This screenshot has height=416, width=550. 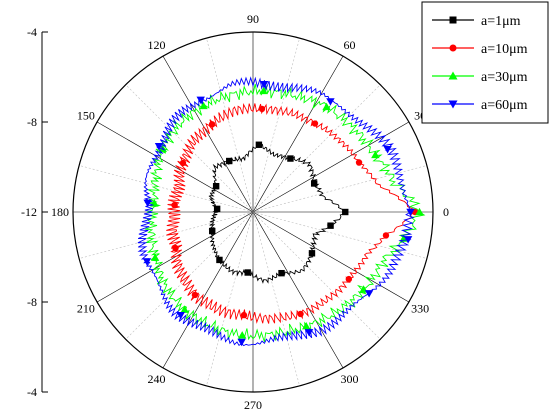 I want to click on legend: a=1μm a=10μm a=30μm a=60μm, so click(x=485, y=62).